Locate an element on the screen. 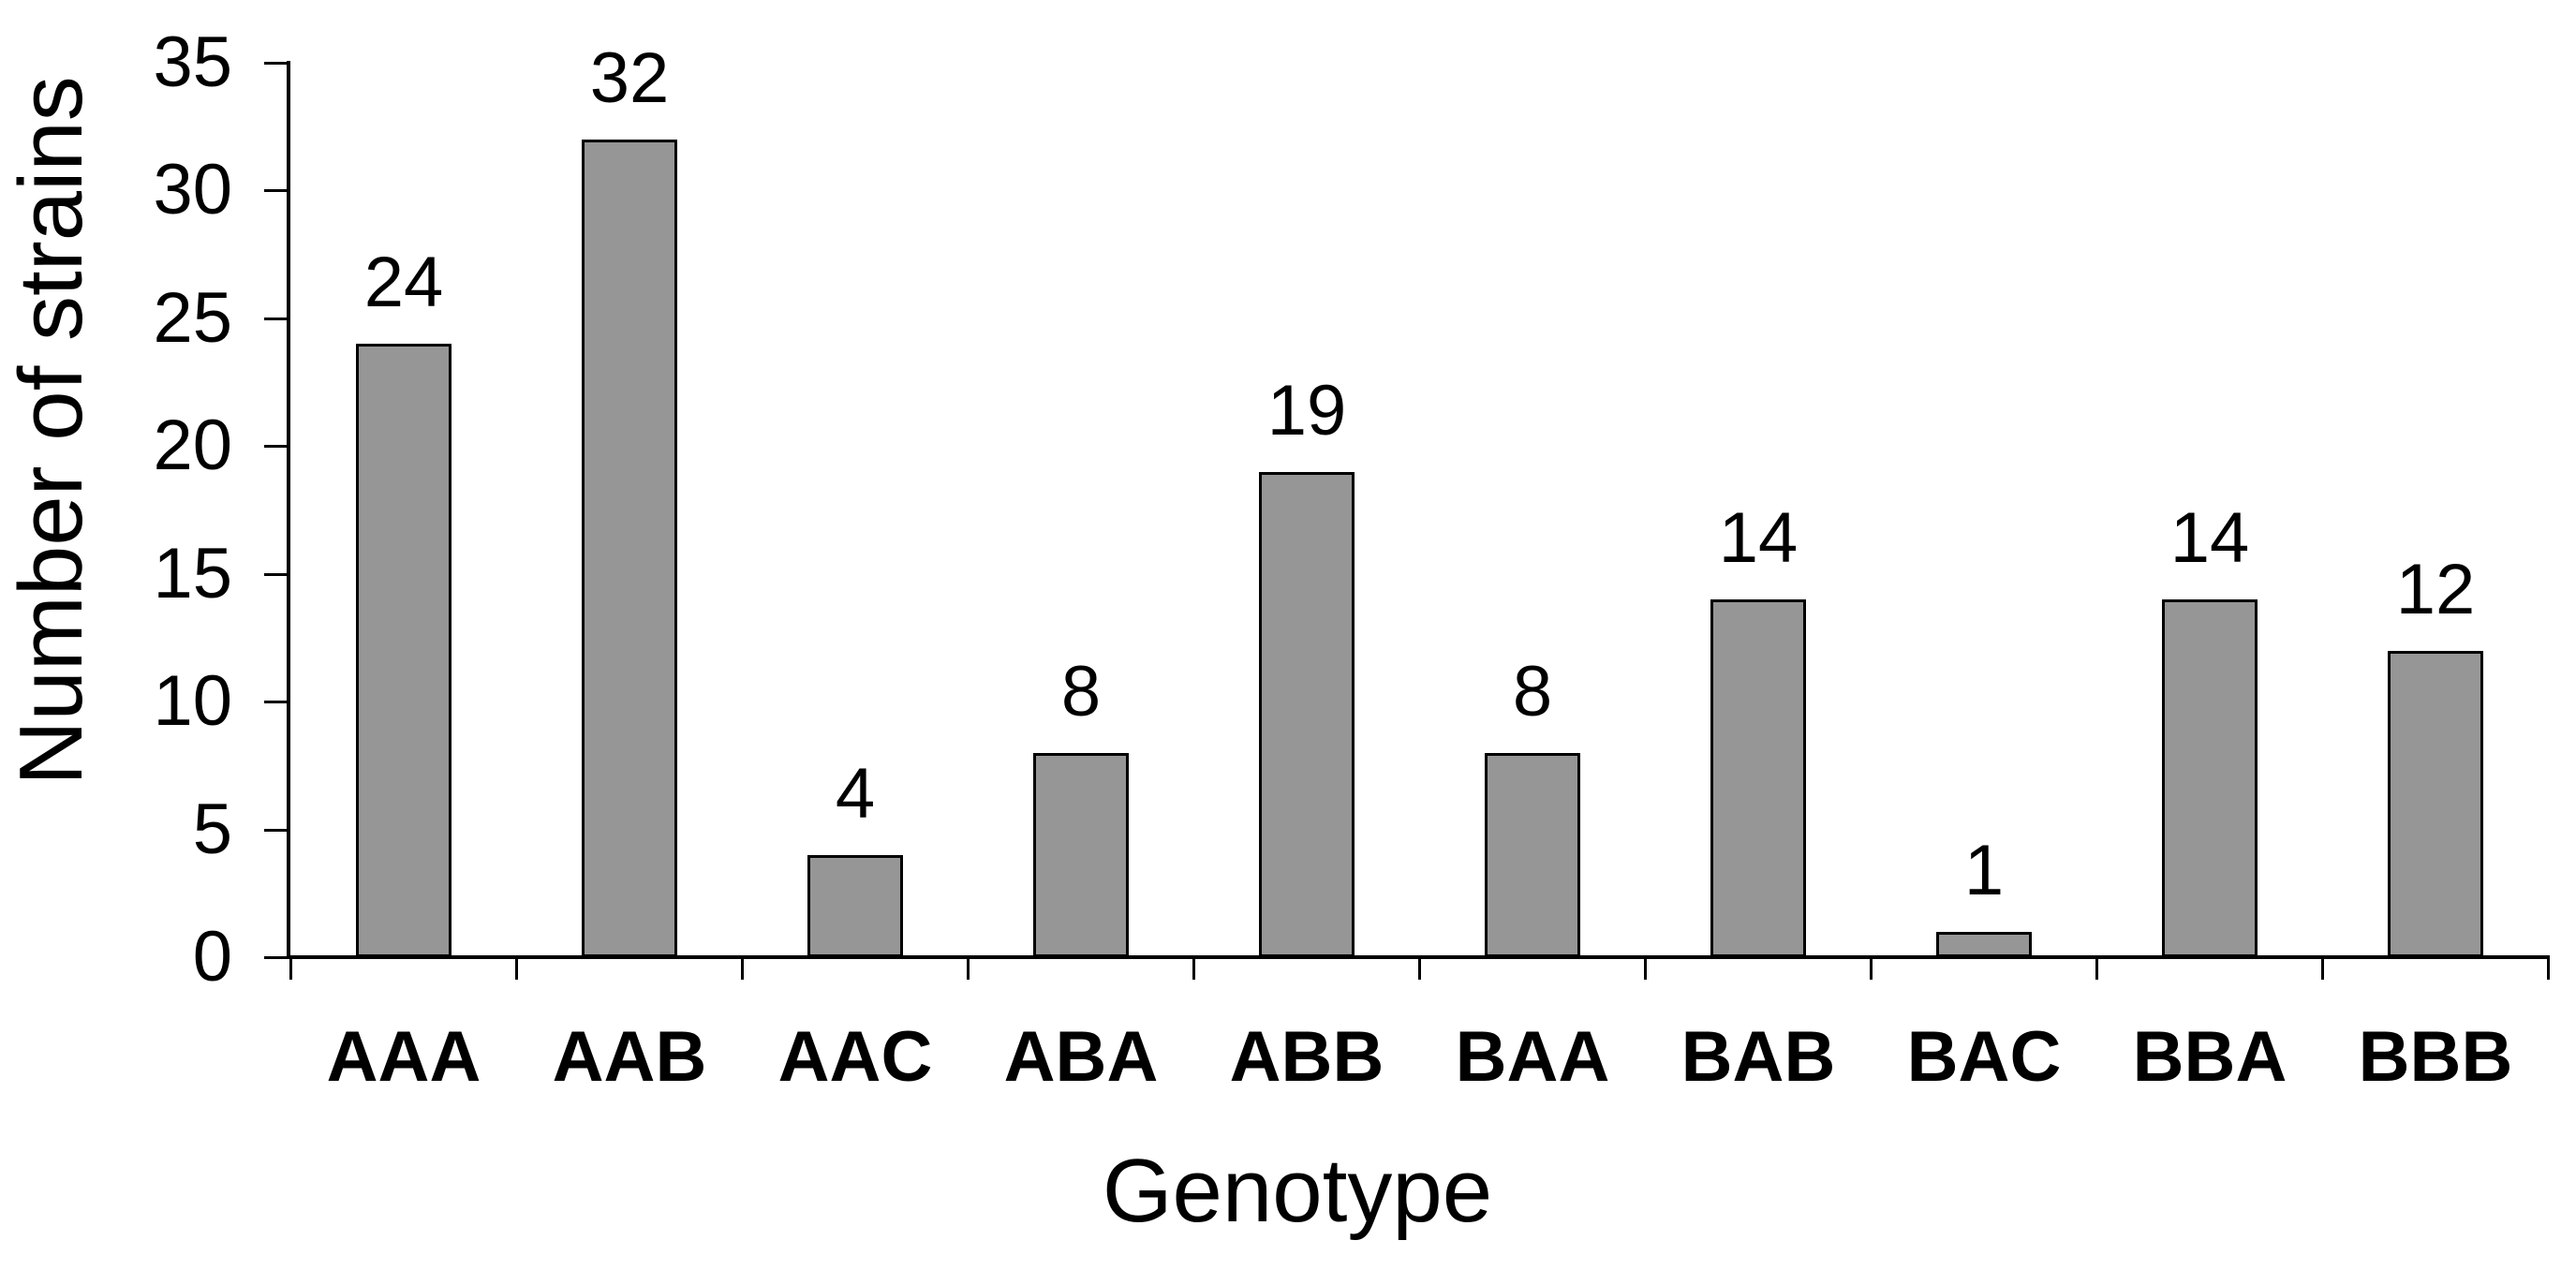  y-tick-label: 10 is located at coordinates (192, 701).